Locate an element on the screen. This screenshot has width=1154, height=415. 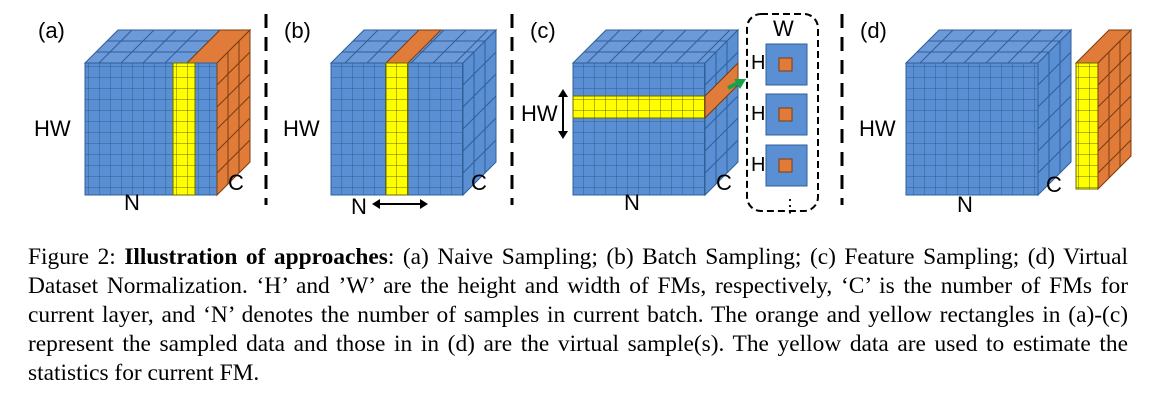
panel-c-fm-box is located at coordinates (782, 112).